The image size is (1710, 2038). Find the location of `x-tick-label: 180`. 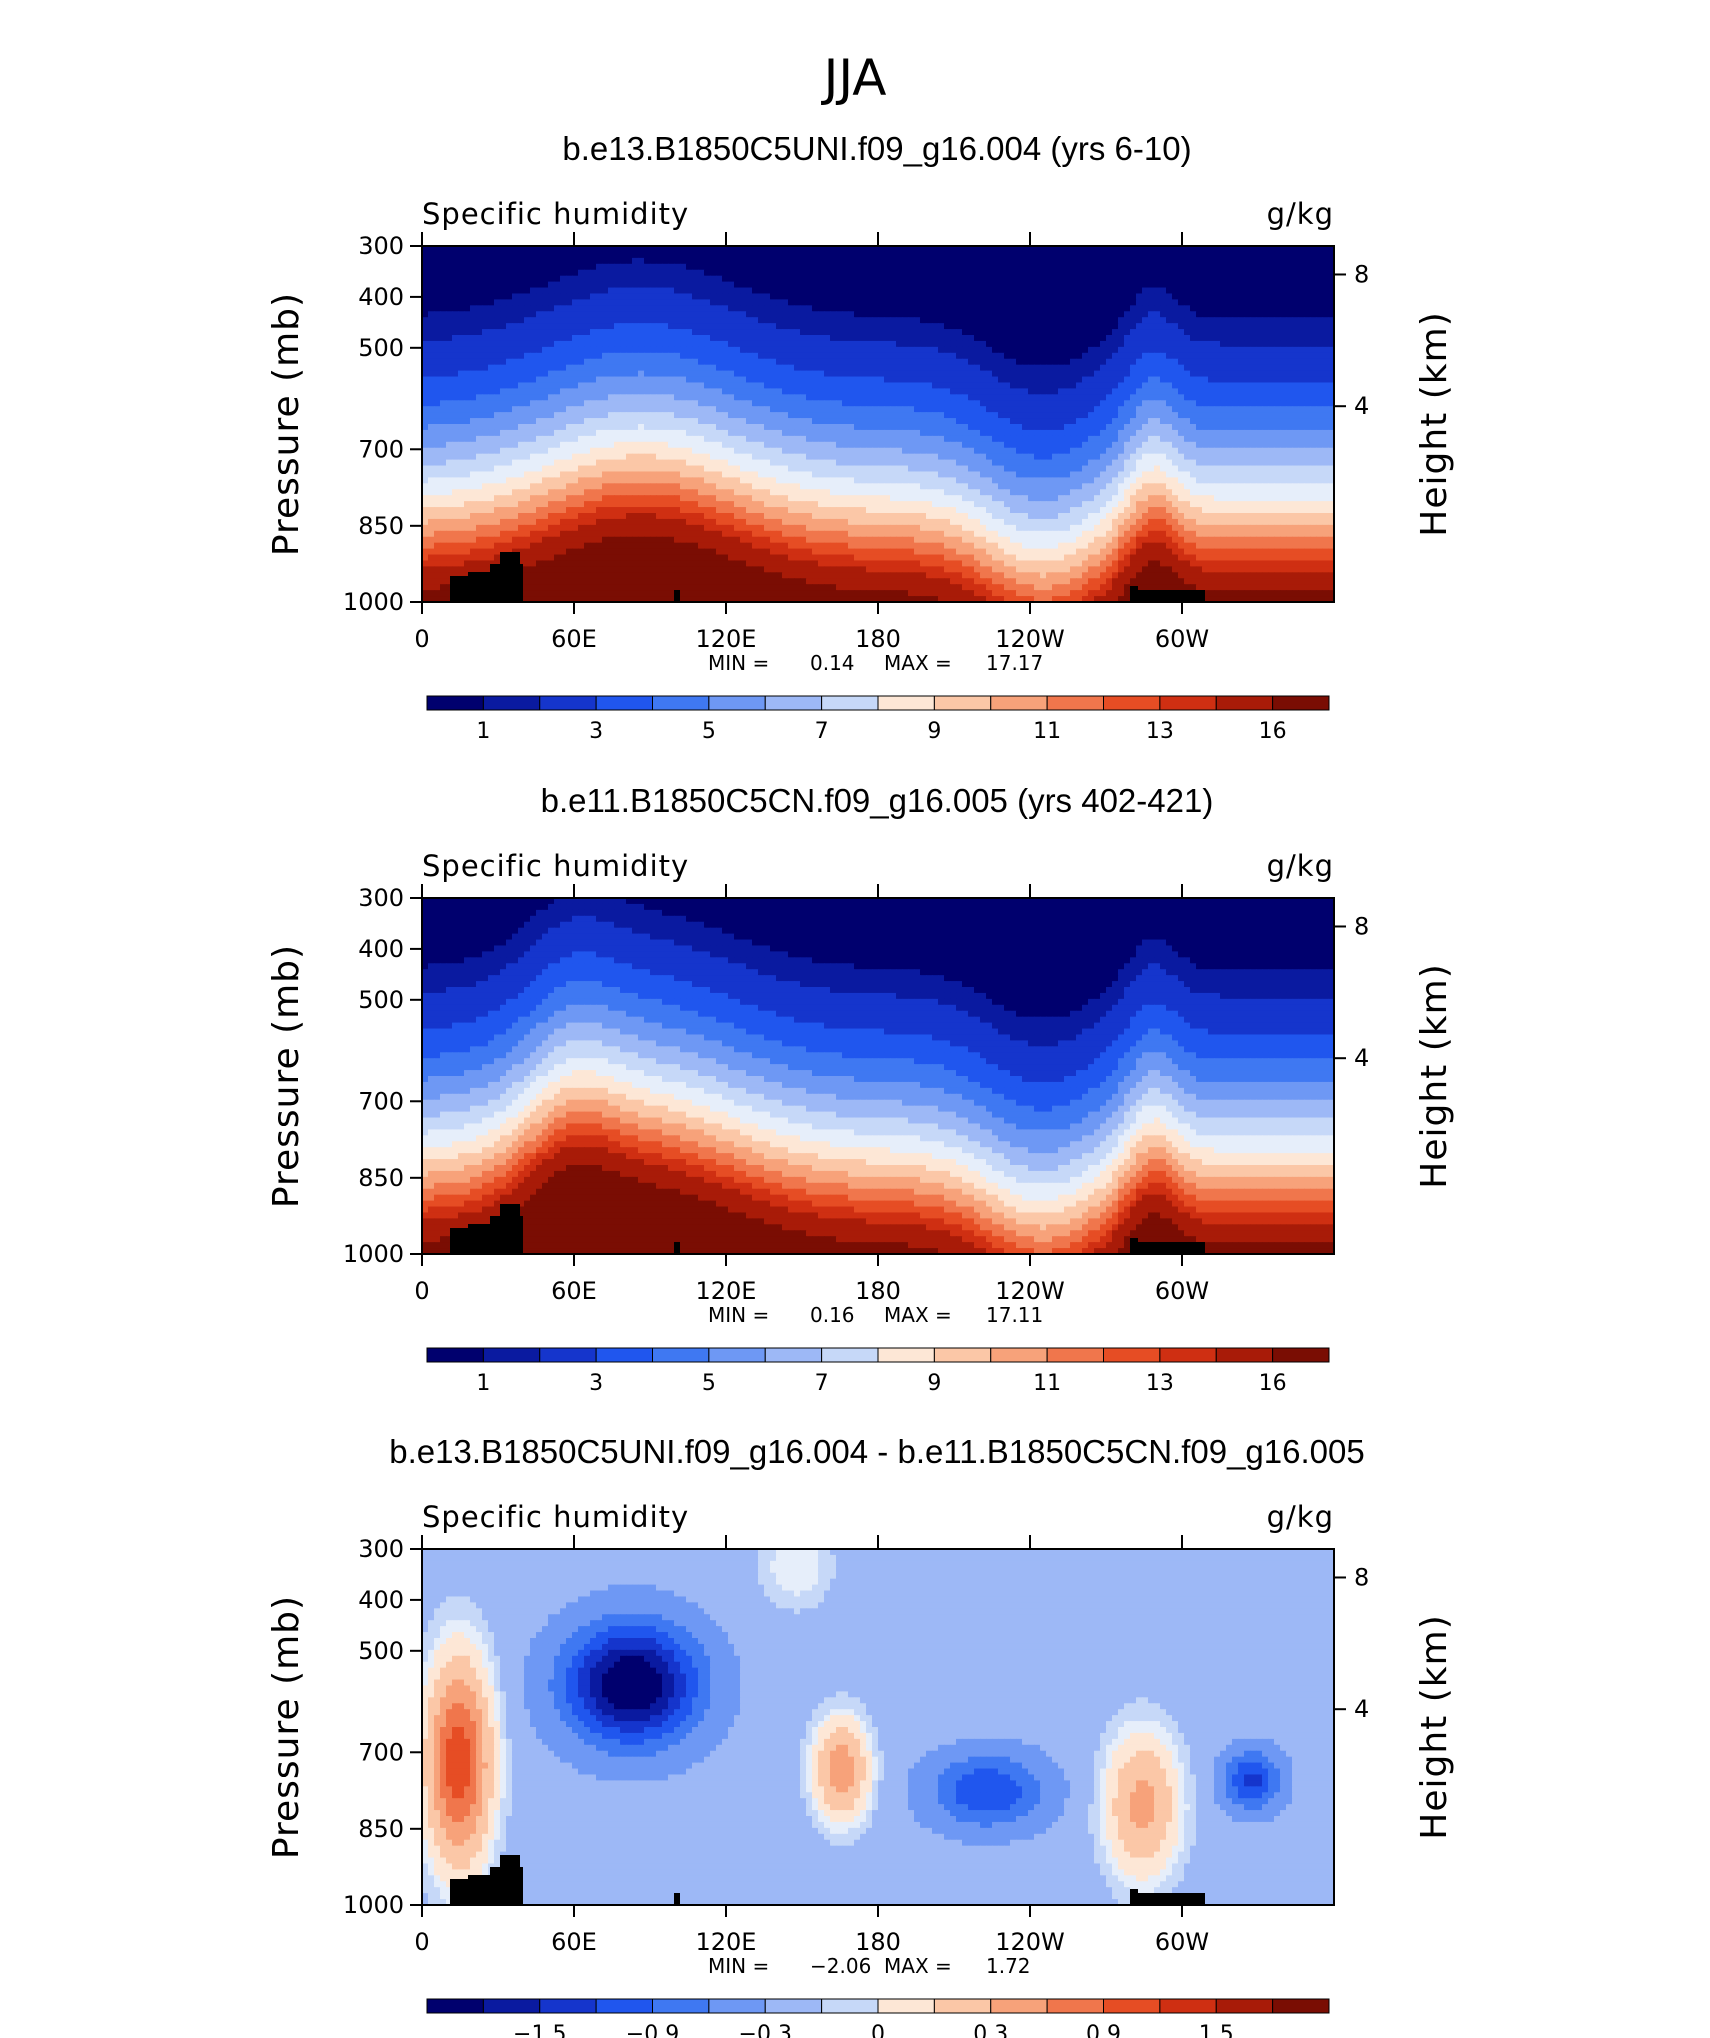

x-tick-label: 180 is located at coordinates (878, 1942).